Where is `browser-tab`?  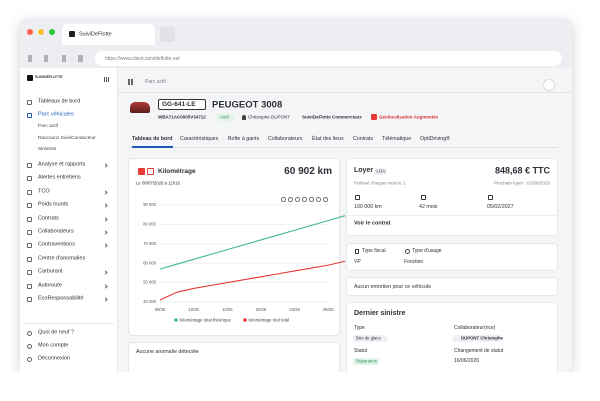 browser-tab is located at coordinates (108, 34).